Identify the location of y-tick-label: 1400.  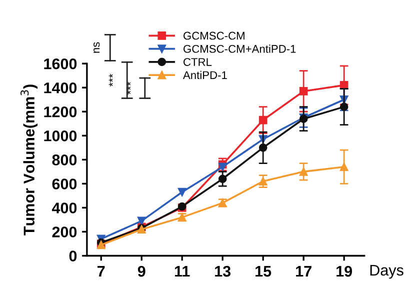
(60, 88).